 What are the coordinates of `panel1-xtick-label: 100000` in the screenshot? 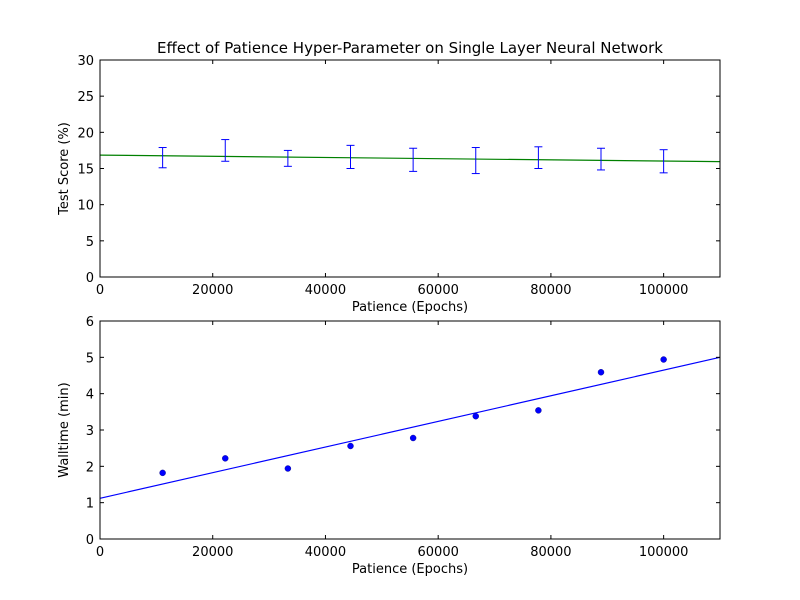 It's located at (664, 290).